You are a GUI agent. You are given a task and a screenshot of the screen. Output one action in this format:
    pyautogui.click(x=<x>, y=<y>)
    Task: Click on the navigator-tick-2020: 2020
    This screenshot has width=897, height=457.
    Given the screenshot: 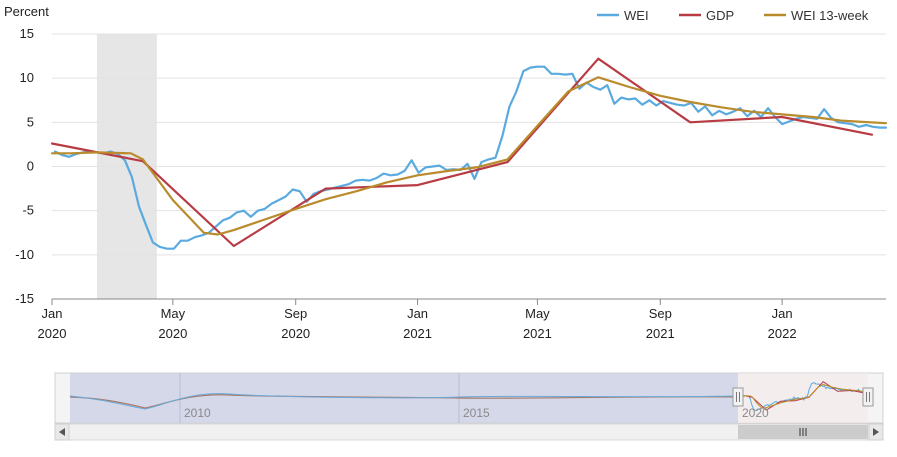 What is the action you would take?
    pyautogui.click(x=755, y=413)
    